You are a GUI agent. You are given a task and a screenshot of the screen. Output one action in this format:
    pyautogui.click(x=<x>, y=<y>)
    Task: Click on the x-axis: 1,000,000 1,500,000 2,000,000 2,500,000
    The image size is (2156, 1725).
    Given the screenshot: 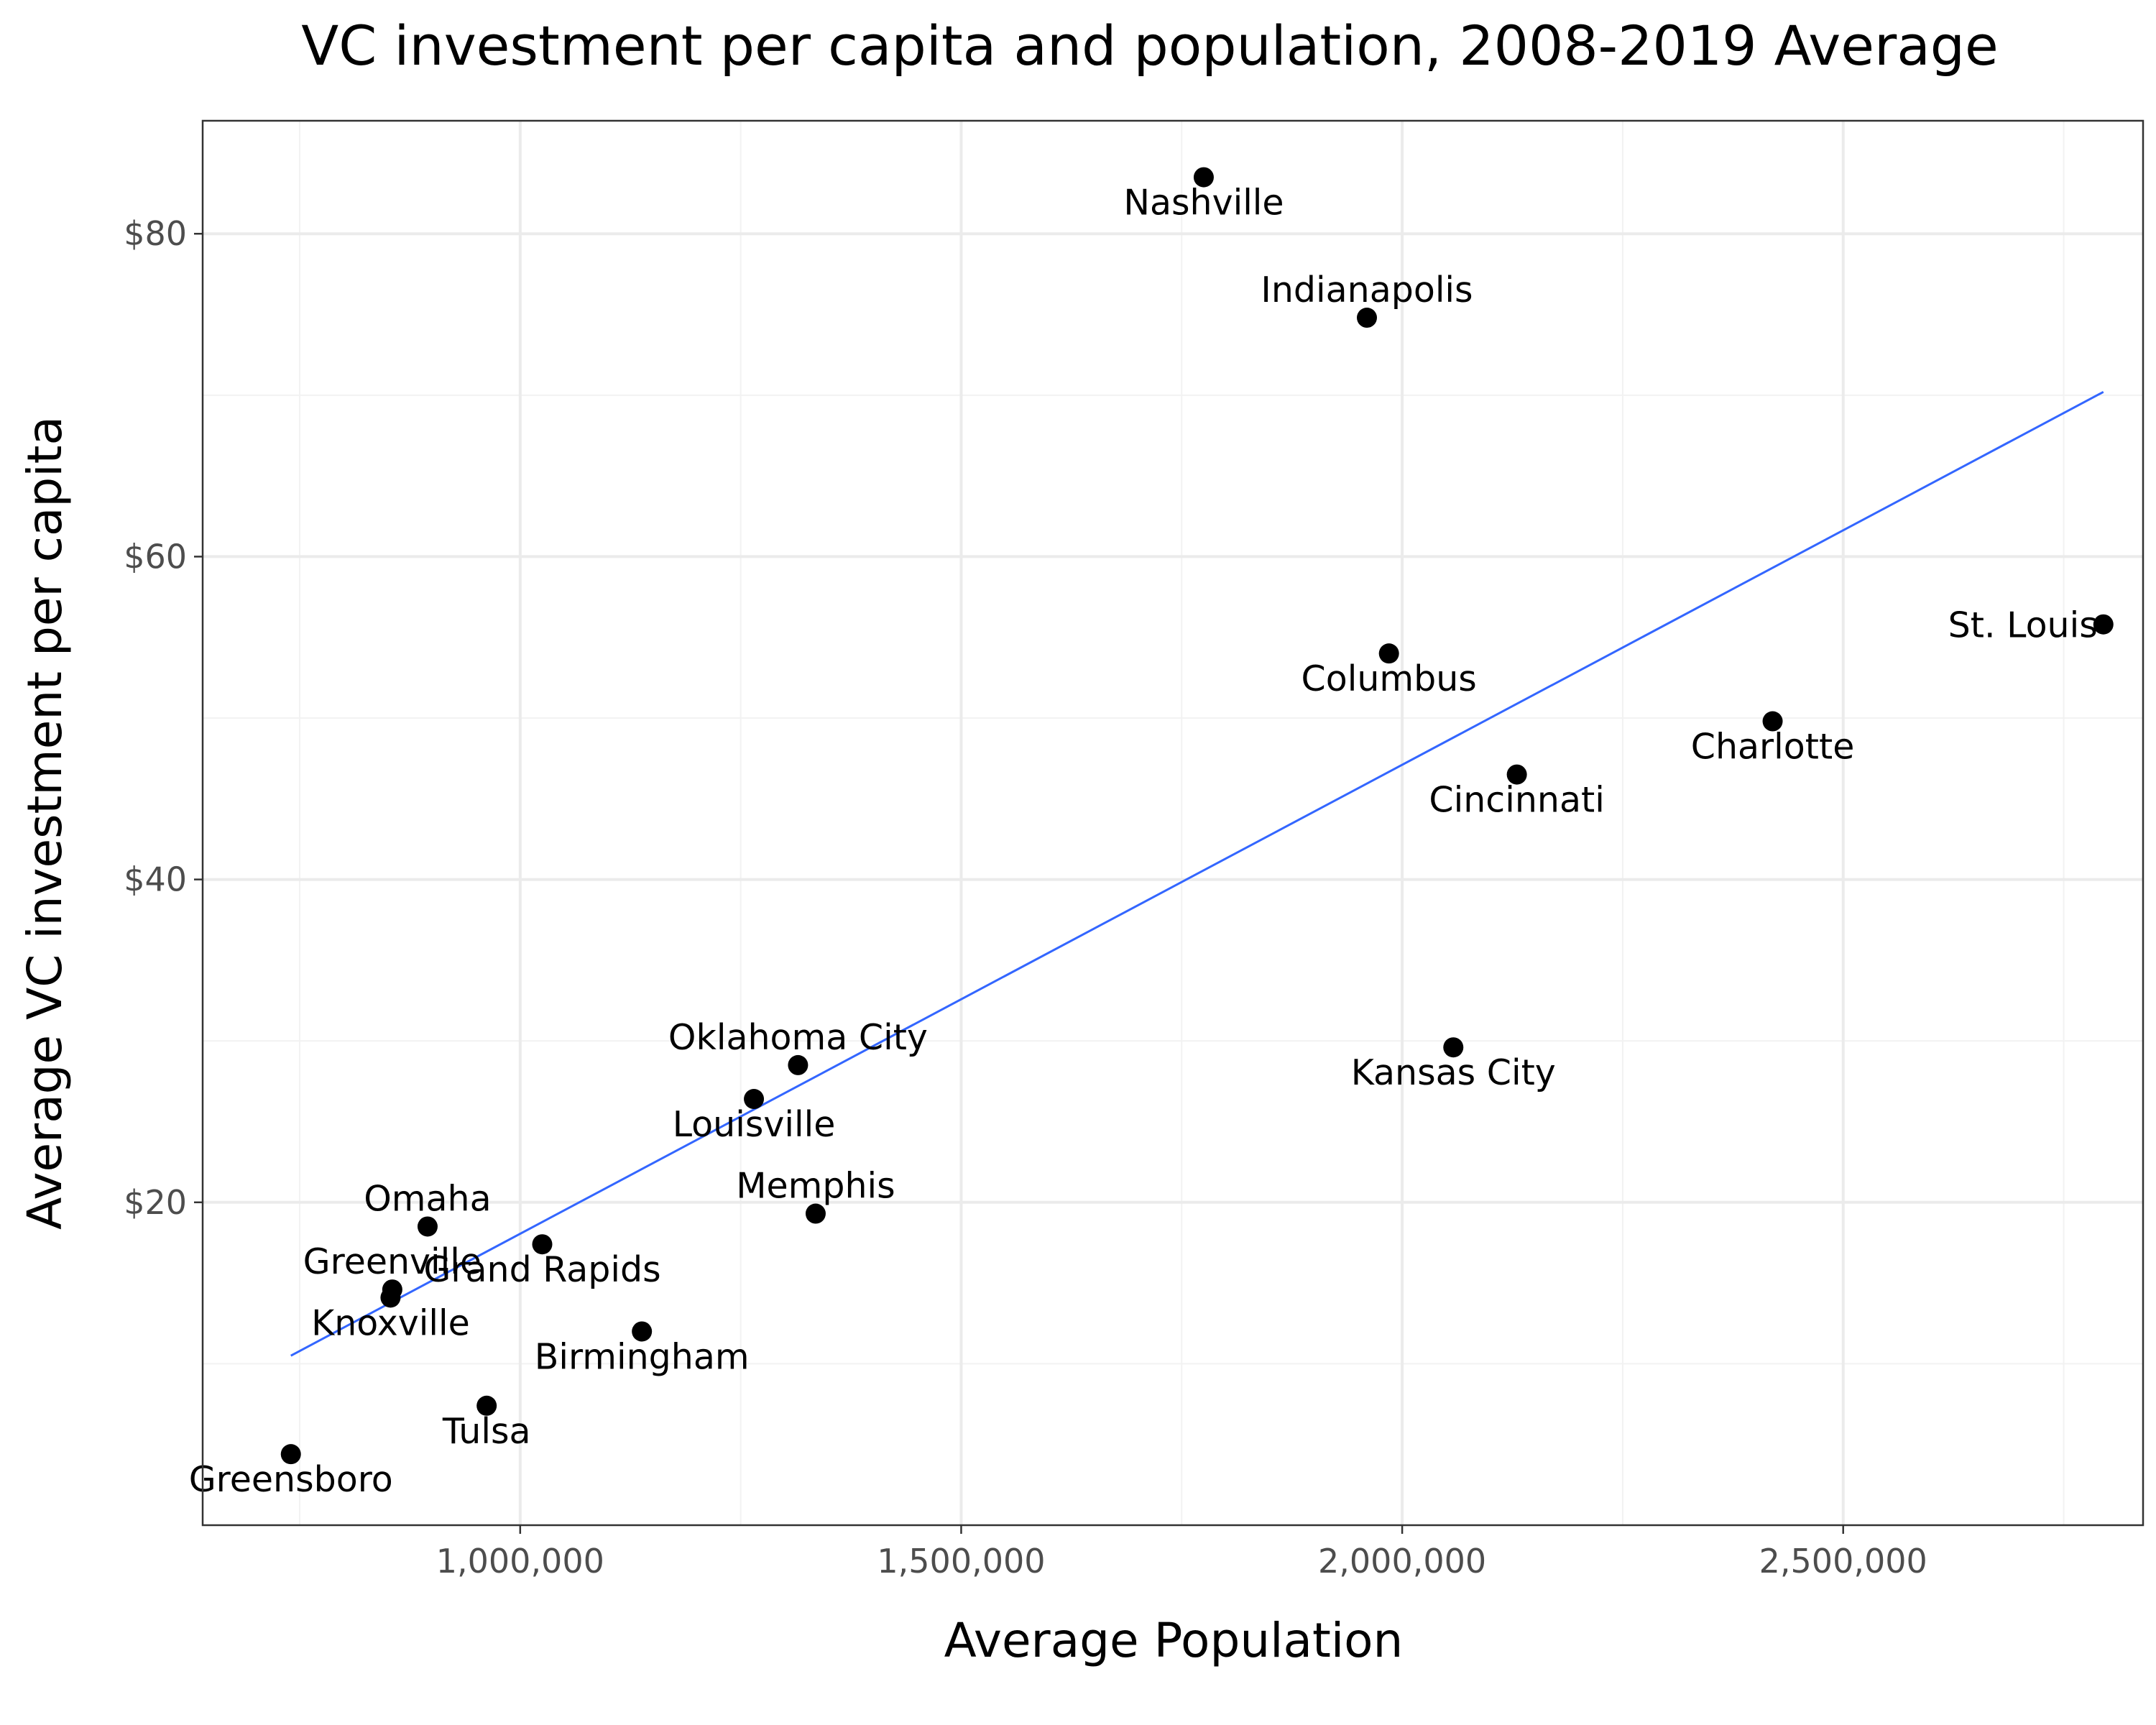 What is the action you would take?
    pyautogui.click(x=1181, y=1553)
    